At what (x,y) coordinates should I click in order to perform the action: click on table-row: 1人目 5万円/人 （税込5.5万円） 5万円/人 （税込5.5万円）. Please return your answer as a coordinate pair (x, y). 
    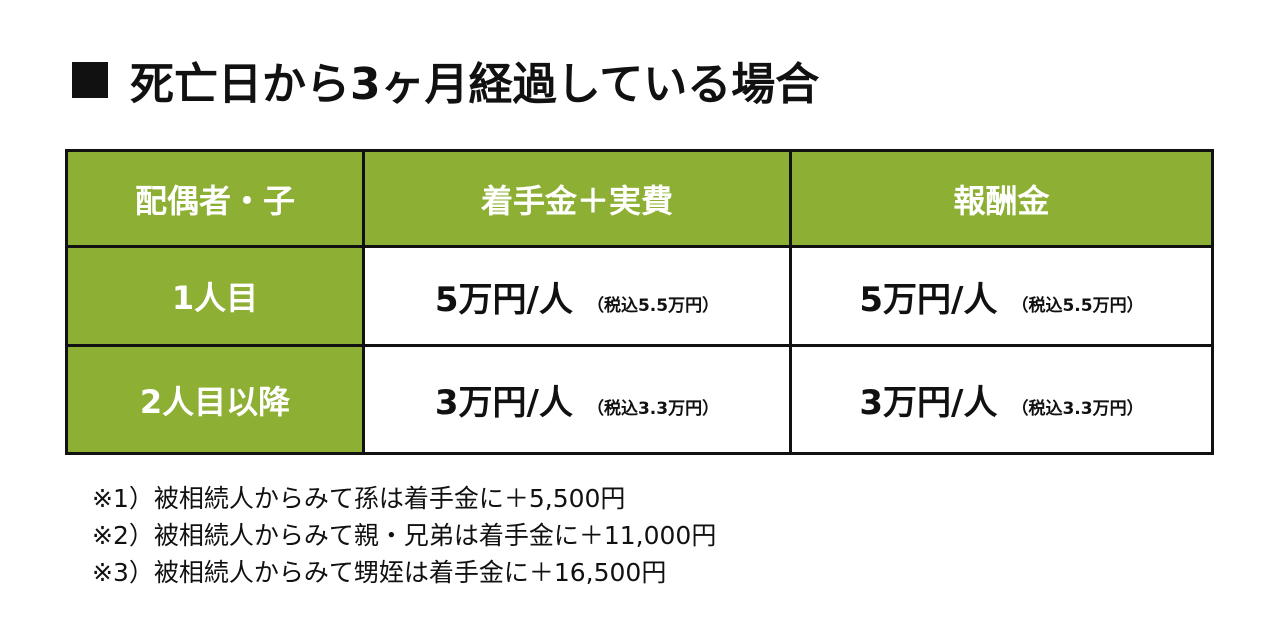
    Looking at the image, I should click on (639, 296).